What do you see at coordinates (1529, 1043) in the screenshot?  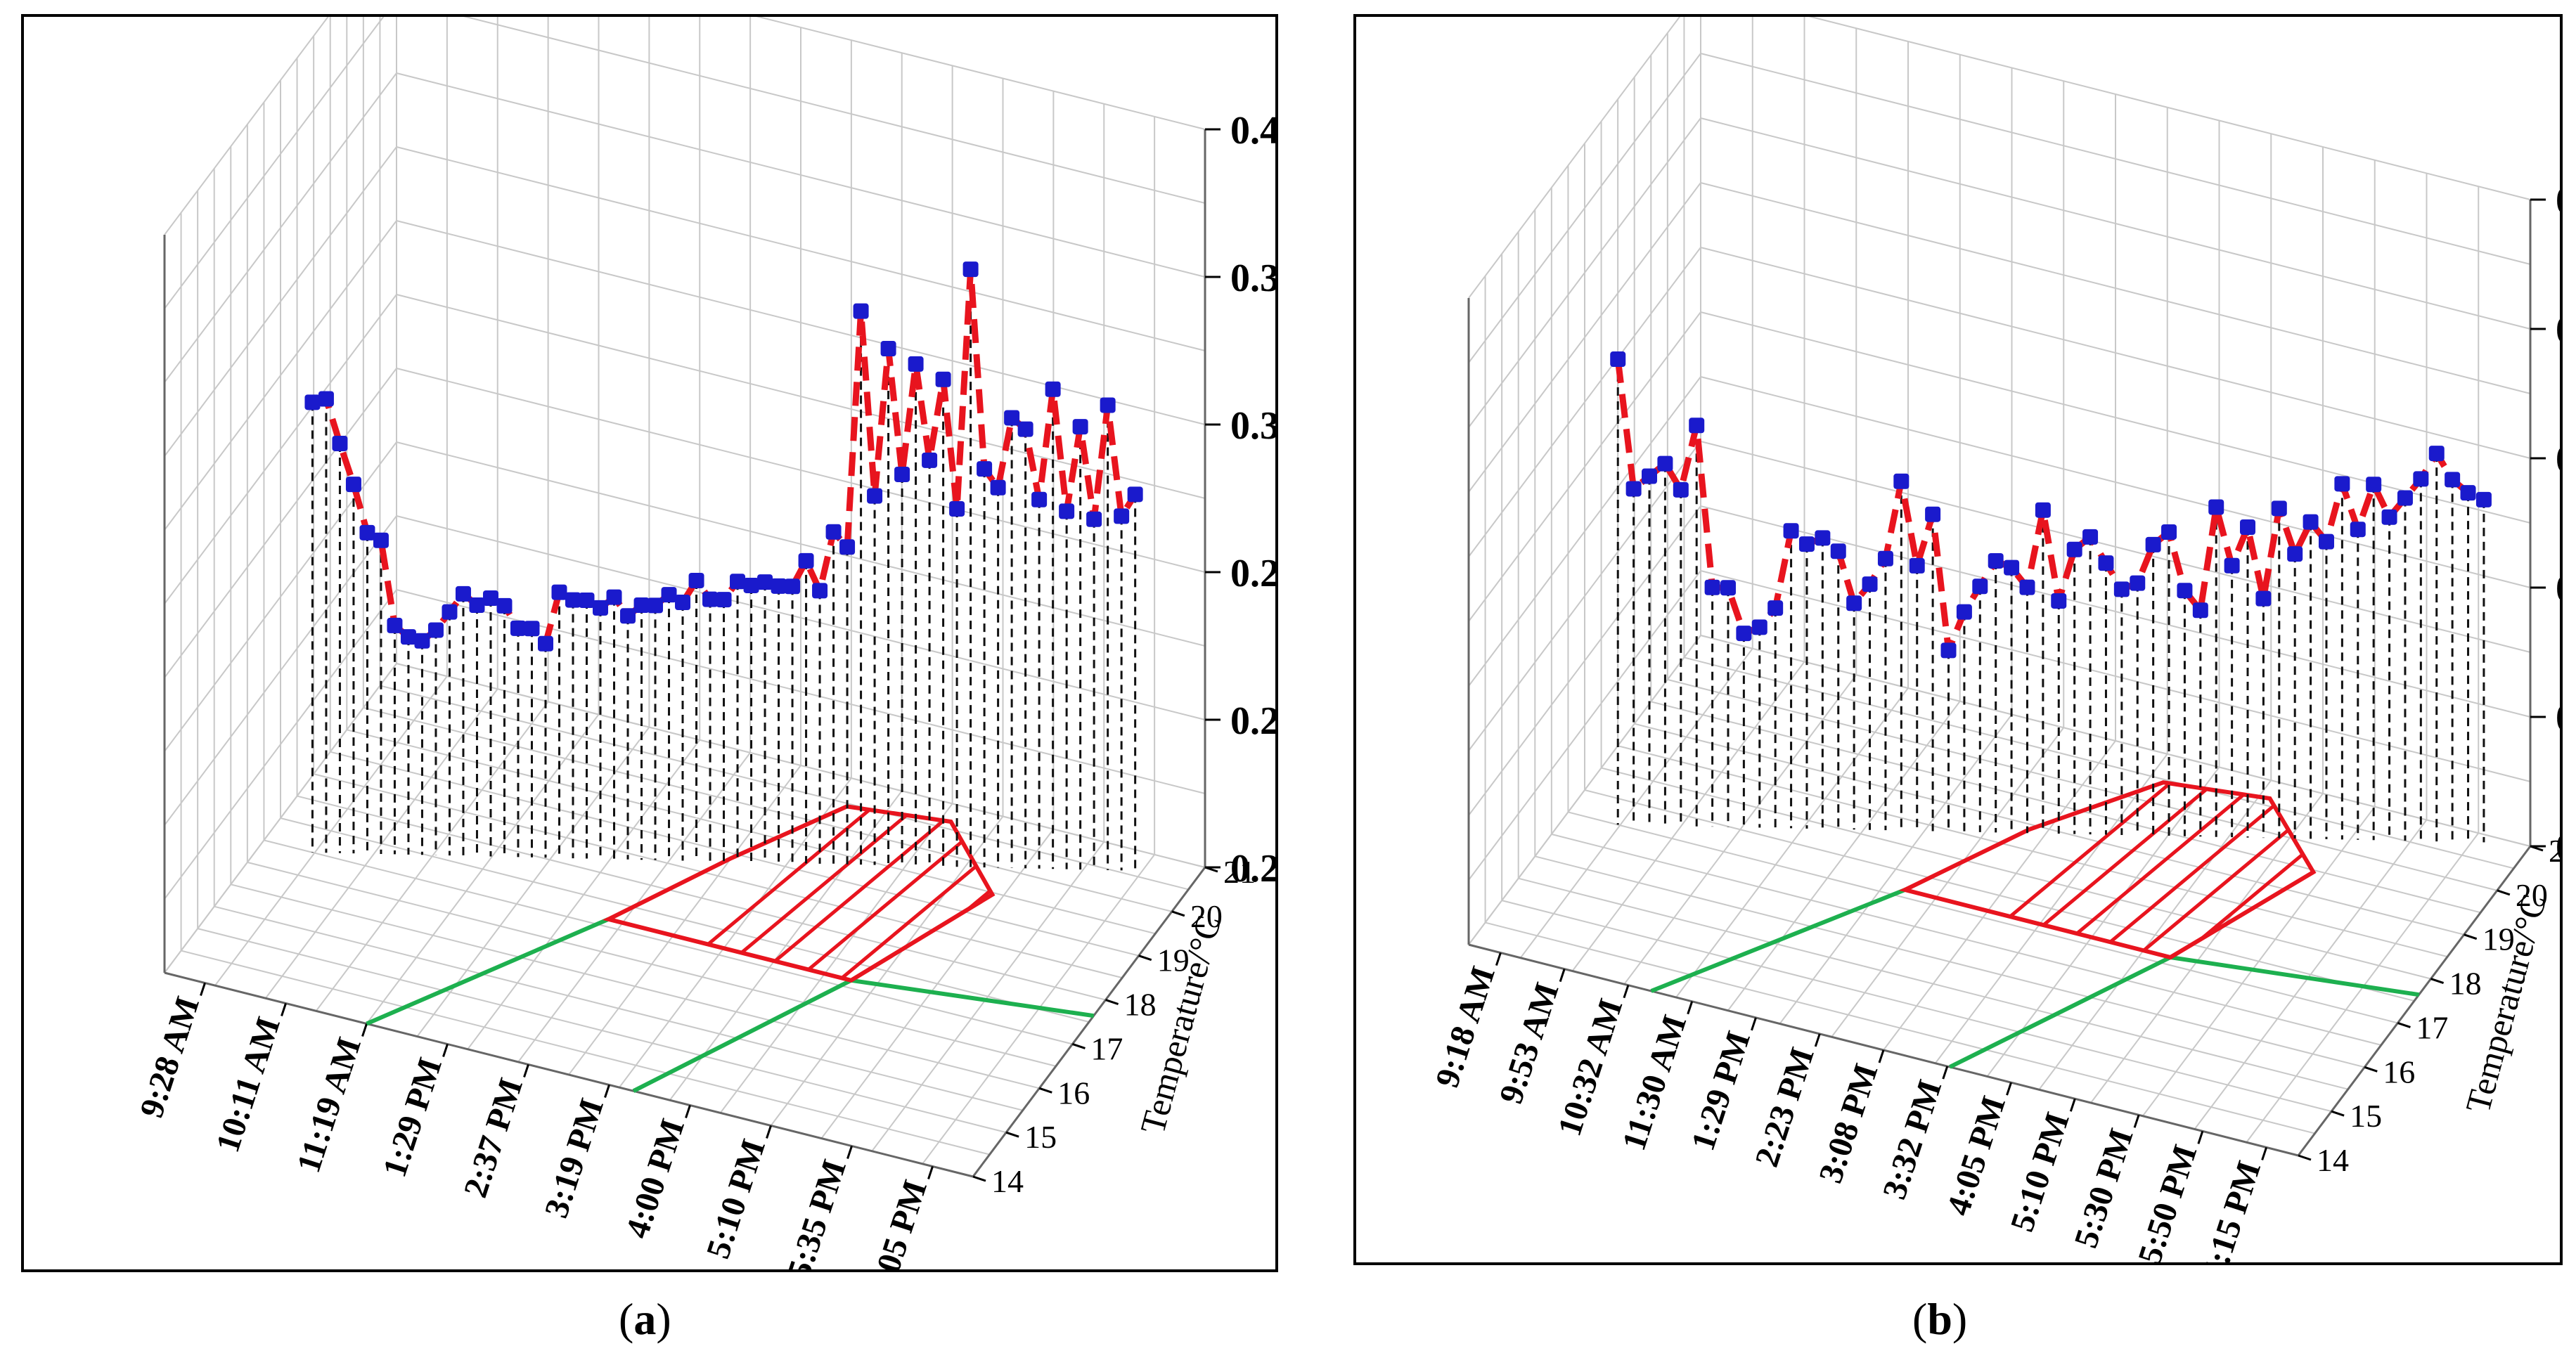 I see `chart-b-time-tick-label: 9:53 AM` at bounding box center [1529, 1043].